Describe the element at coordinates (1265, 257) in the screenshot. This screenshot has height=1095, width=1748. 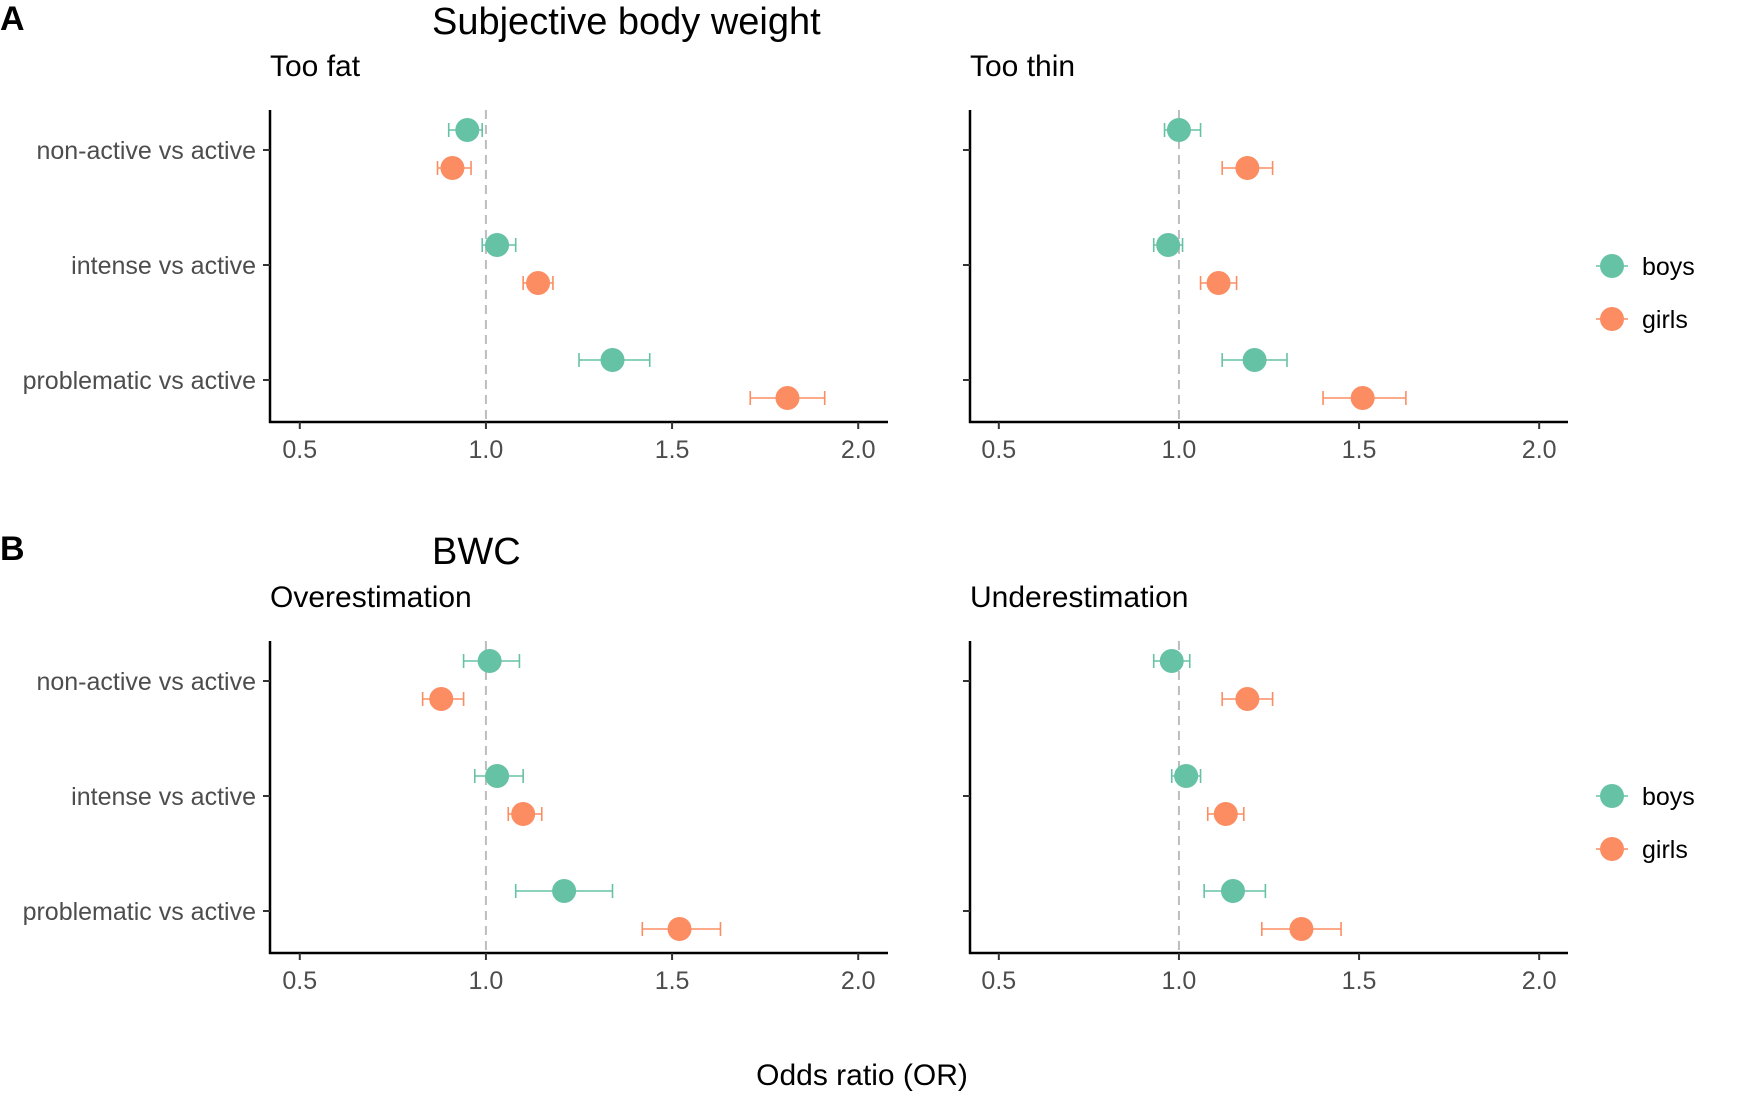
I see `panel-too-thin: Too thin 0.5 1.0 1.5 2.0` at that location.